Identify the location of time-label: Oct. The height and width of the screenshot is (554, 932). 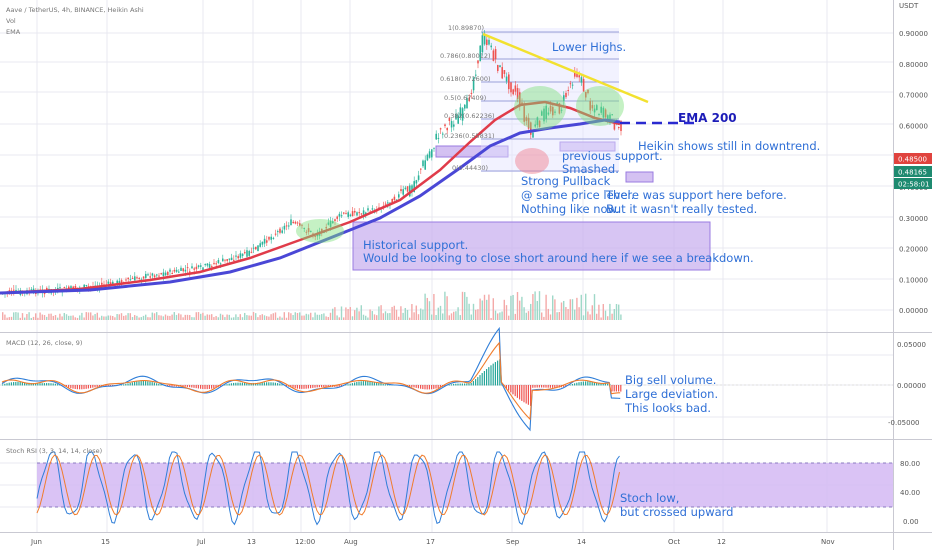
(674, 542).